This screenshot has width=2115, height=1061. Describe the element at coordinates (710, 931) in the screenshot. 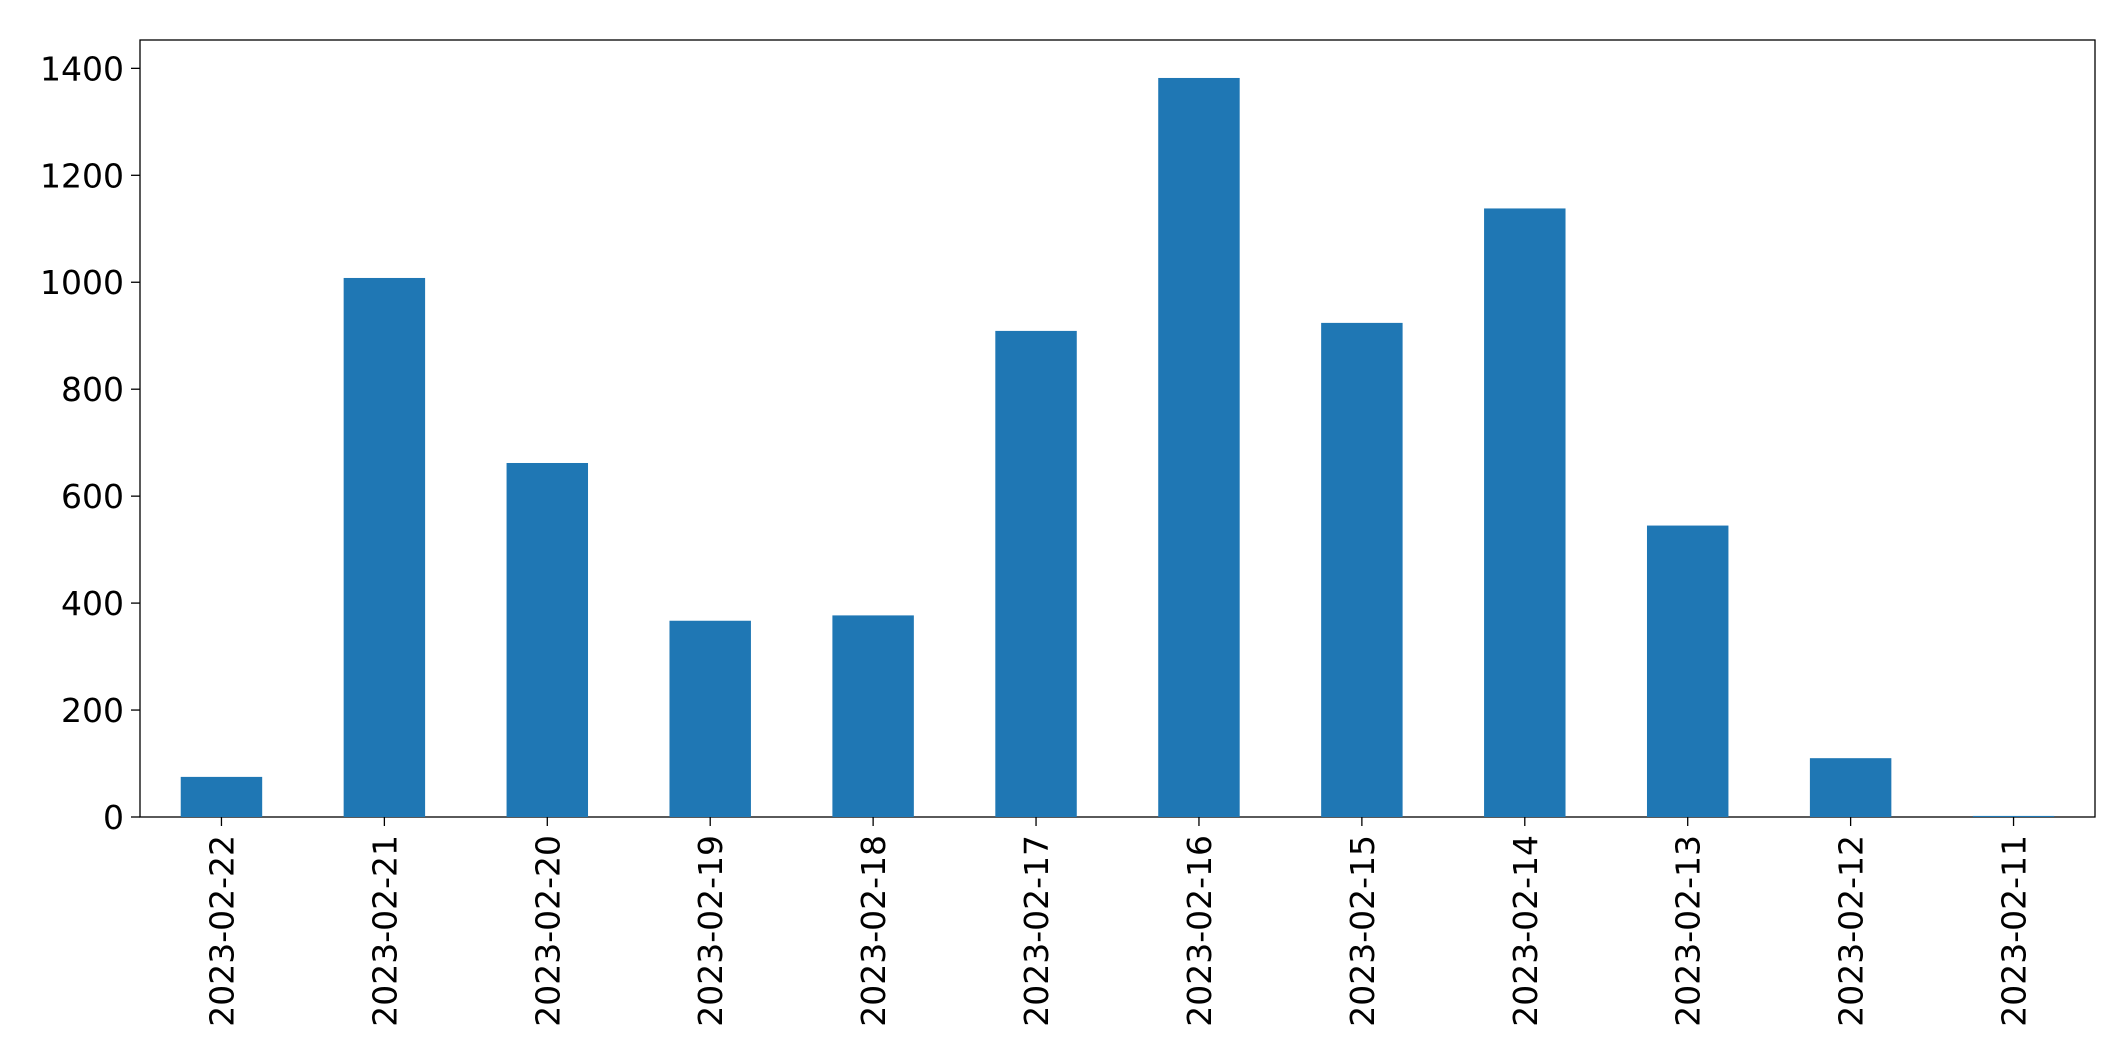

I see `x-tick-label: 2023-02-19` at that location.